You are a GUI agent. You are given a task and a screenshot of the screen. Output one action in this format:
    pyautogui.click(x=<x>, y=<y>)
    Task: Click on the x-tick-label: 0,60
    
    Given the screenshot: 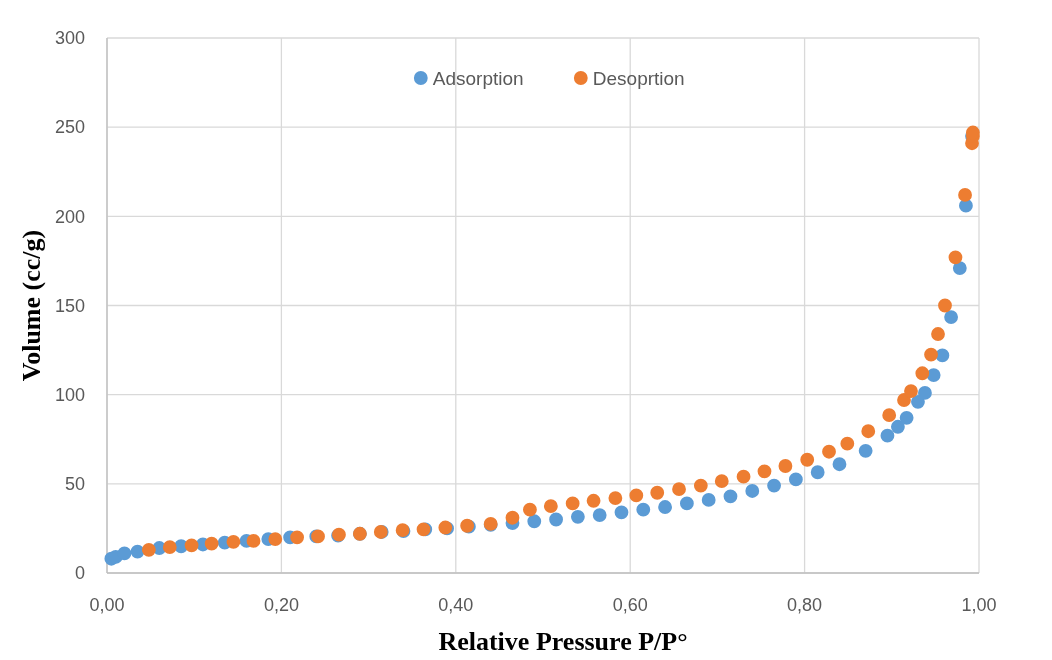 What is the action you would take?
    pyautogui.click(x=630, y=605)
    